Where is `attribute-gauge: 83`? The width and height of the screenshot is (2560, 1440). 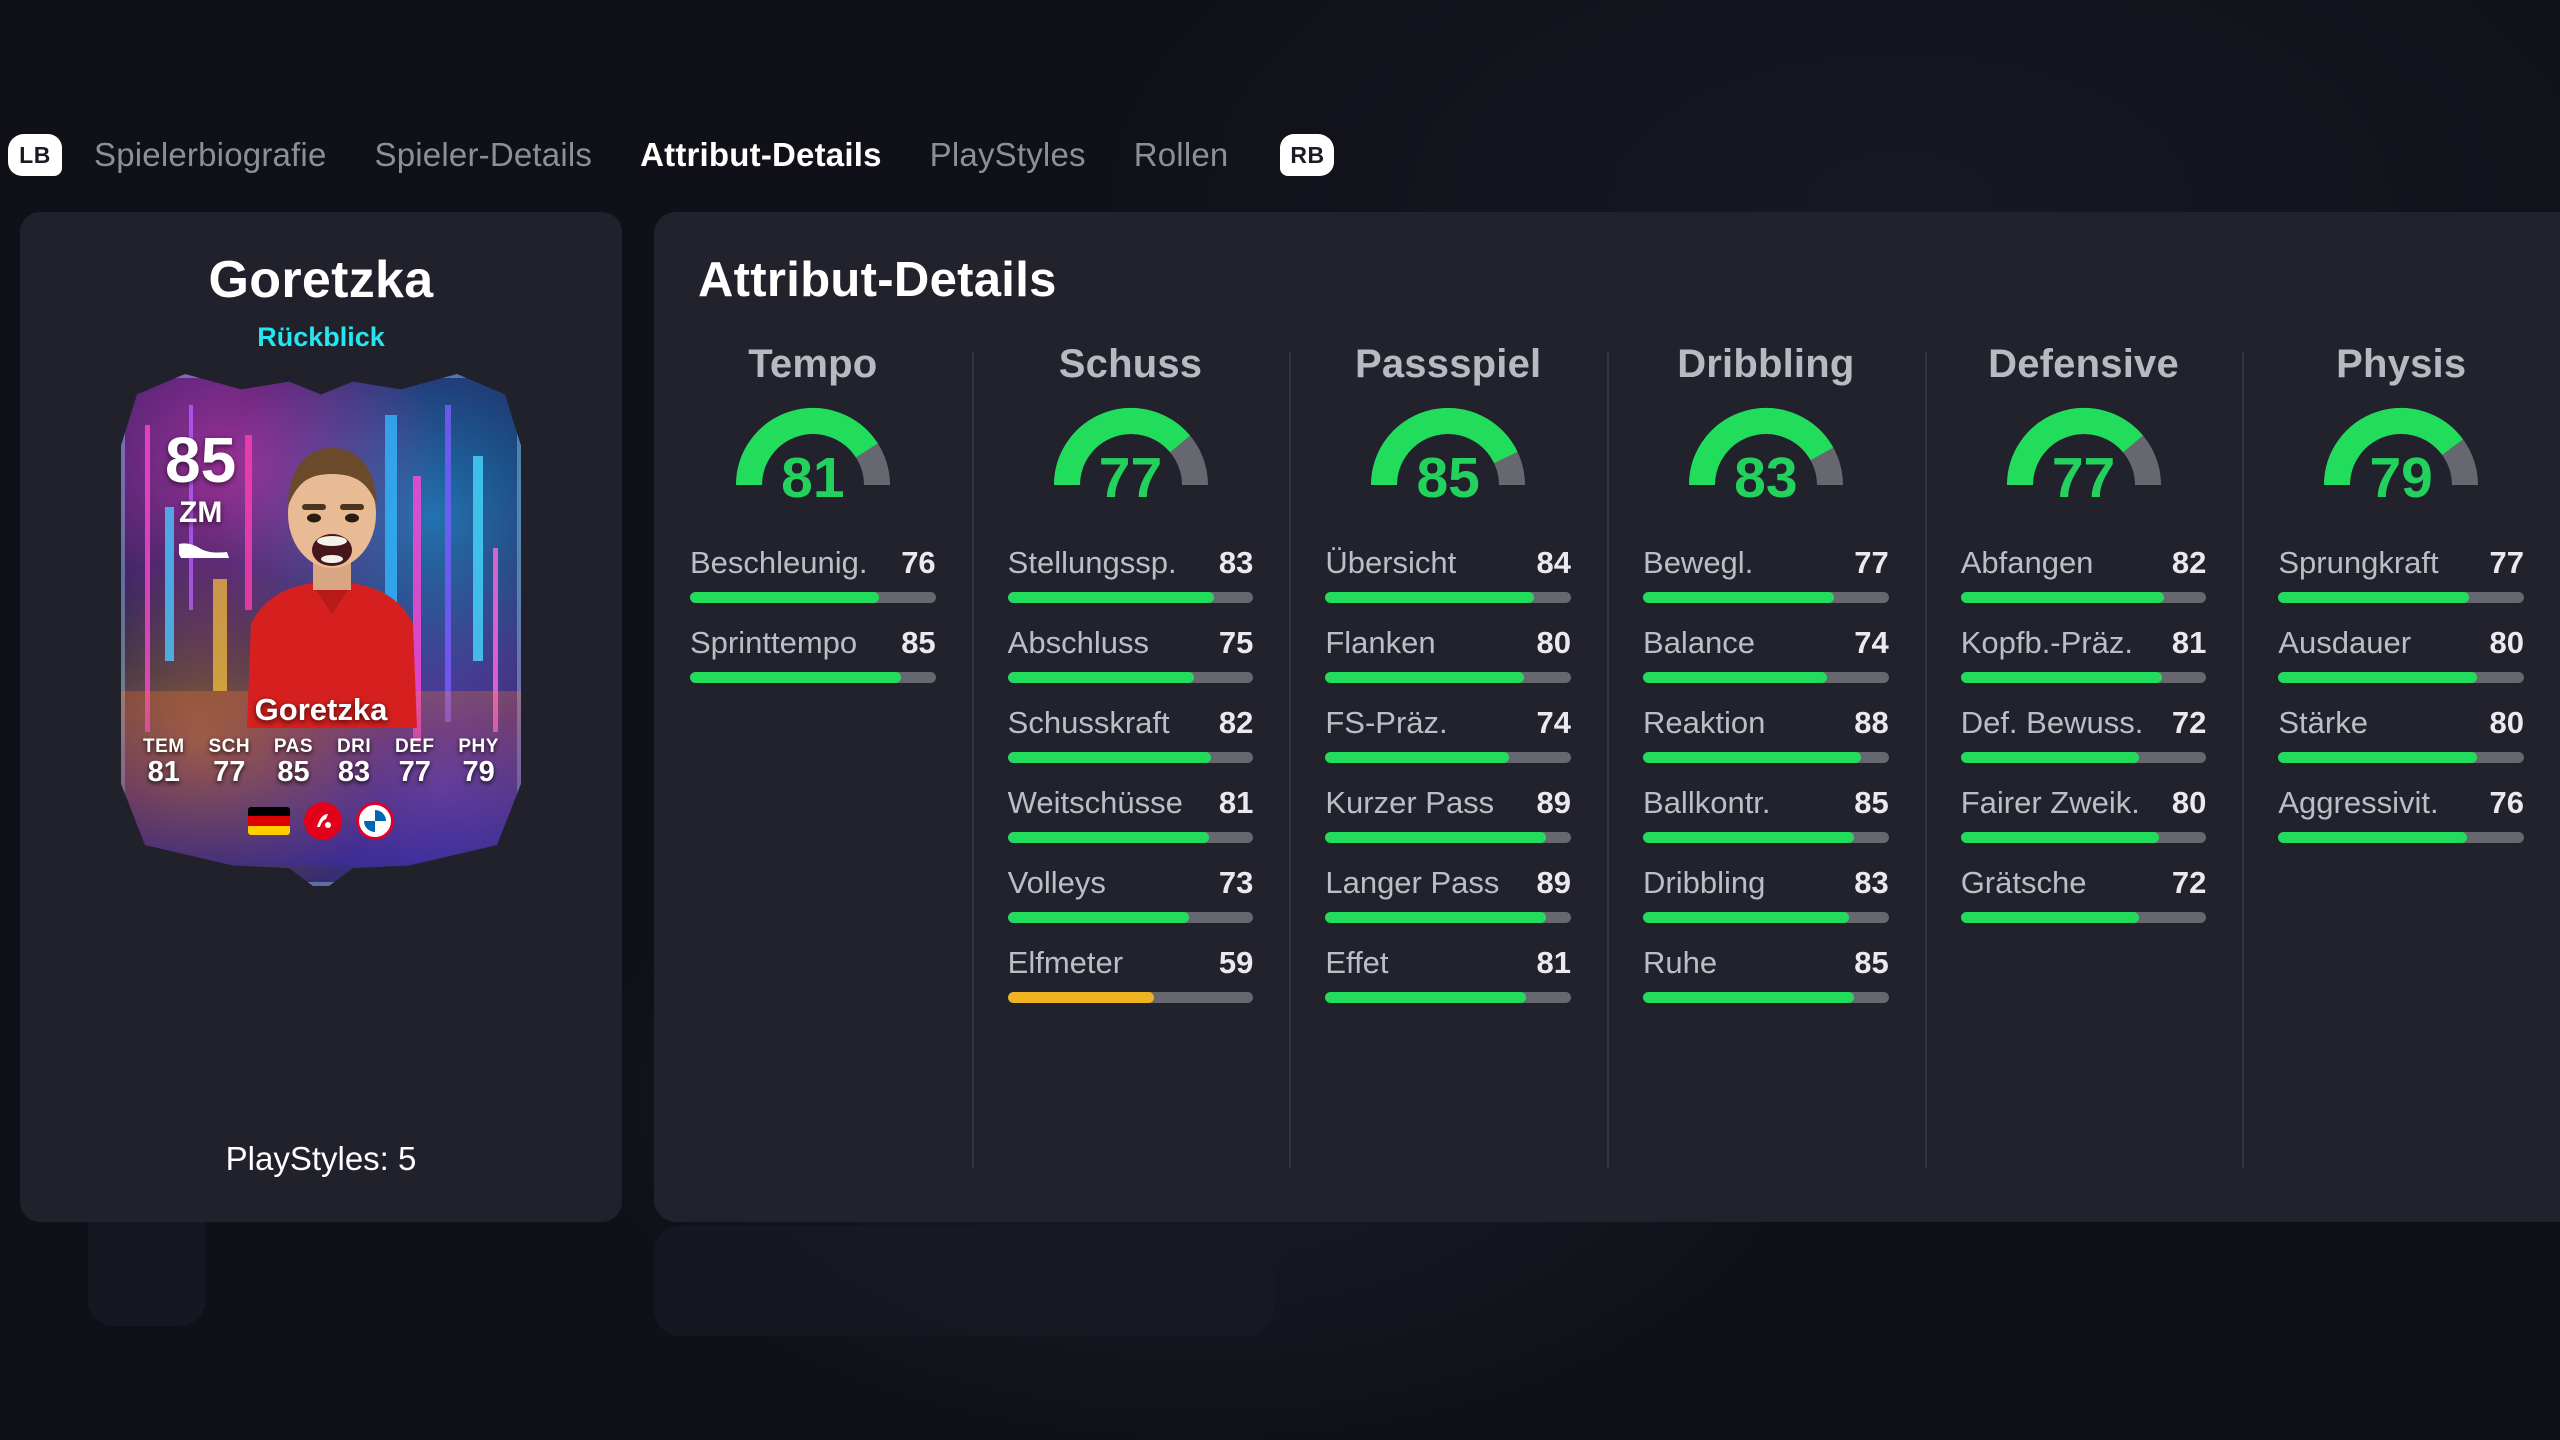 attribute-gauge: 83 is located at coordinates (1766, 462).